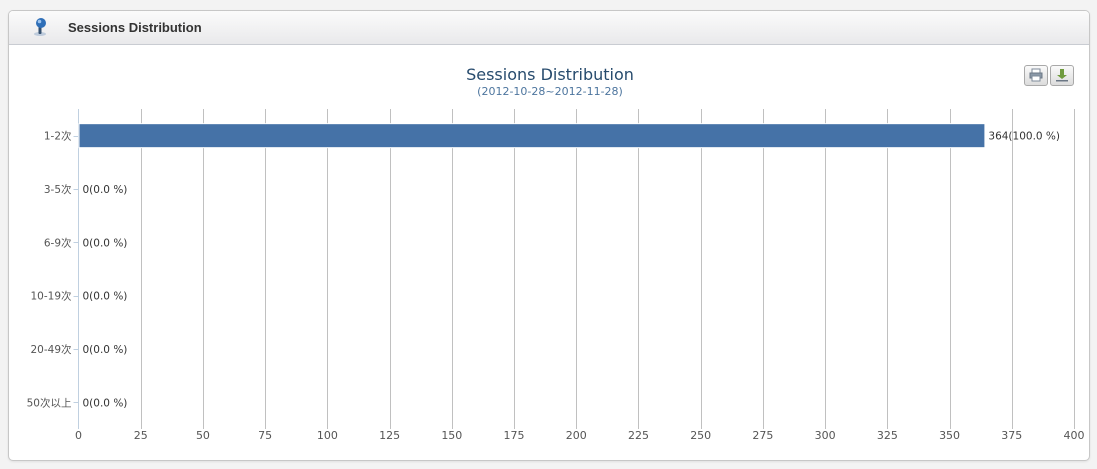 Image resolution: width=1097 pixels, height=469 pixels. I want to click on category-label: 1-2次, so click(58, 136).